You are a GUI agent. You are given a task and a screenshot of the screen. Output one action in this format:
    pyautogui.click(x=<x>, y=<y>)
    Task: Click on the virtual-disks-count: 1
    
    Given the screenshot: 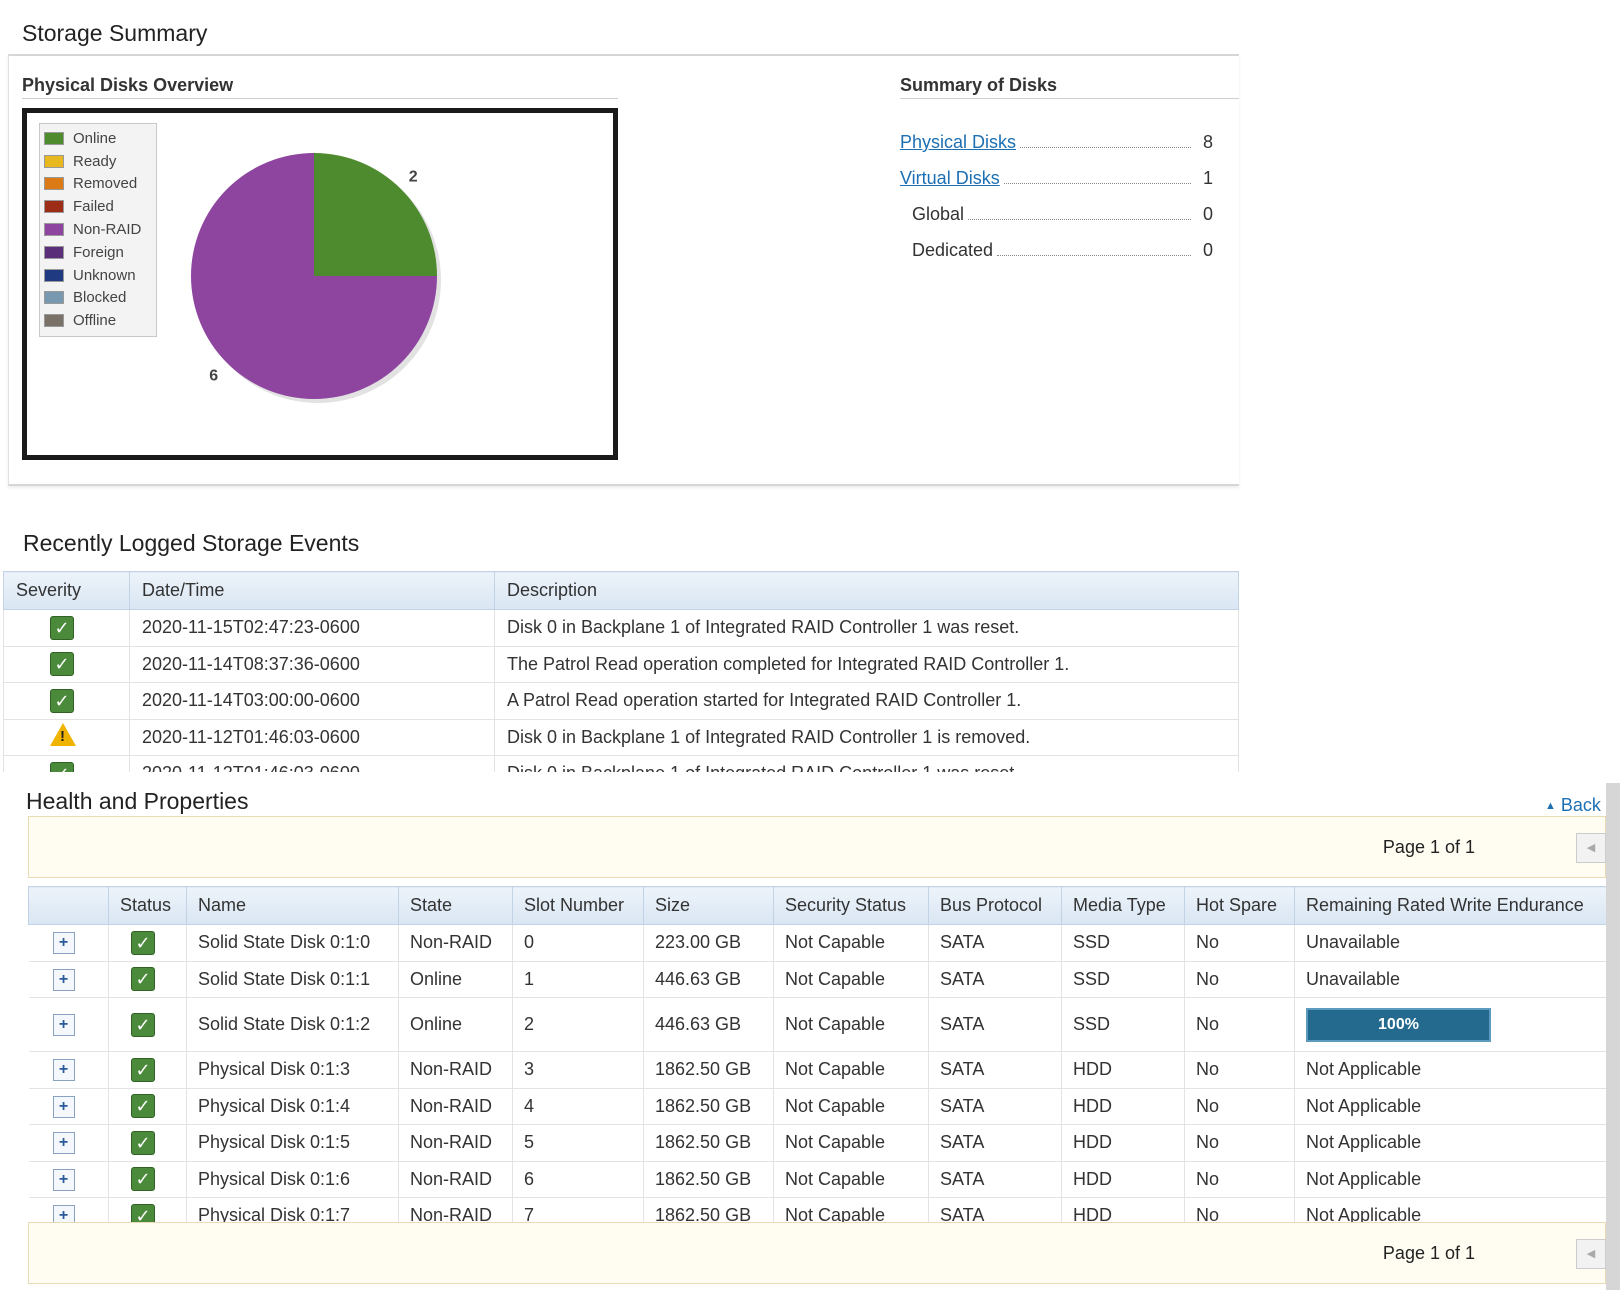 What is the action you would take?
    pyautogui.click(x=1207, y=178)
    